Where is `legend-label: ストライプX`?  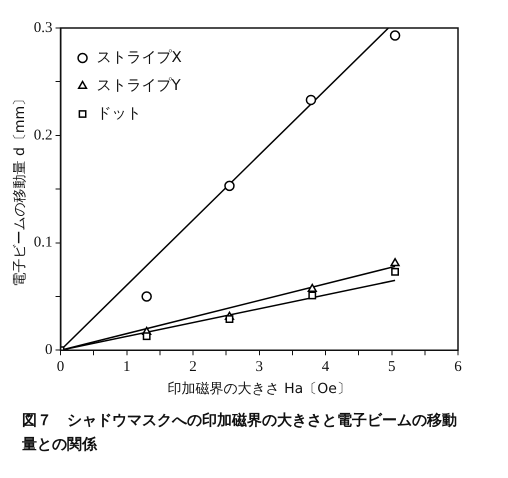 legend-label: ストライプX is located at coordinates (139, 57).